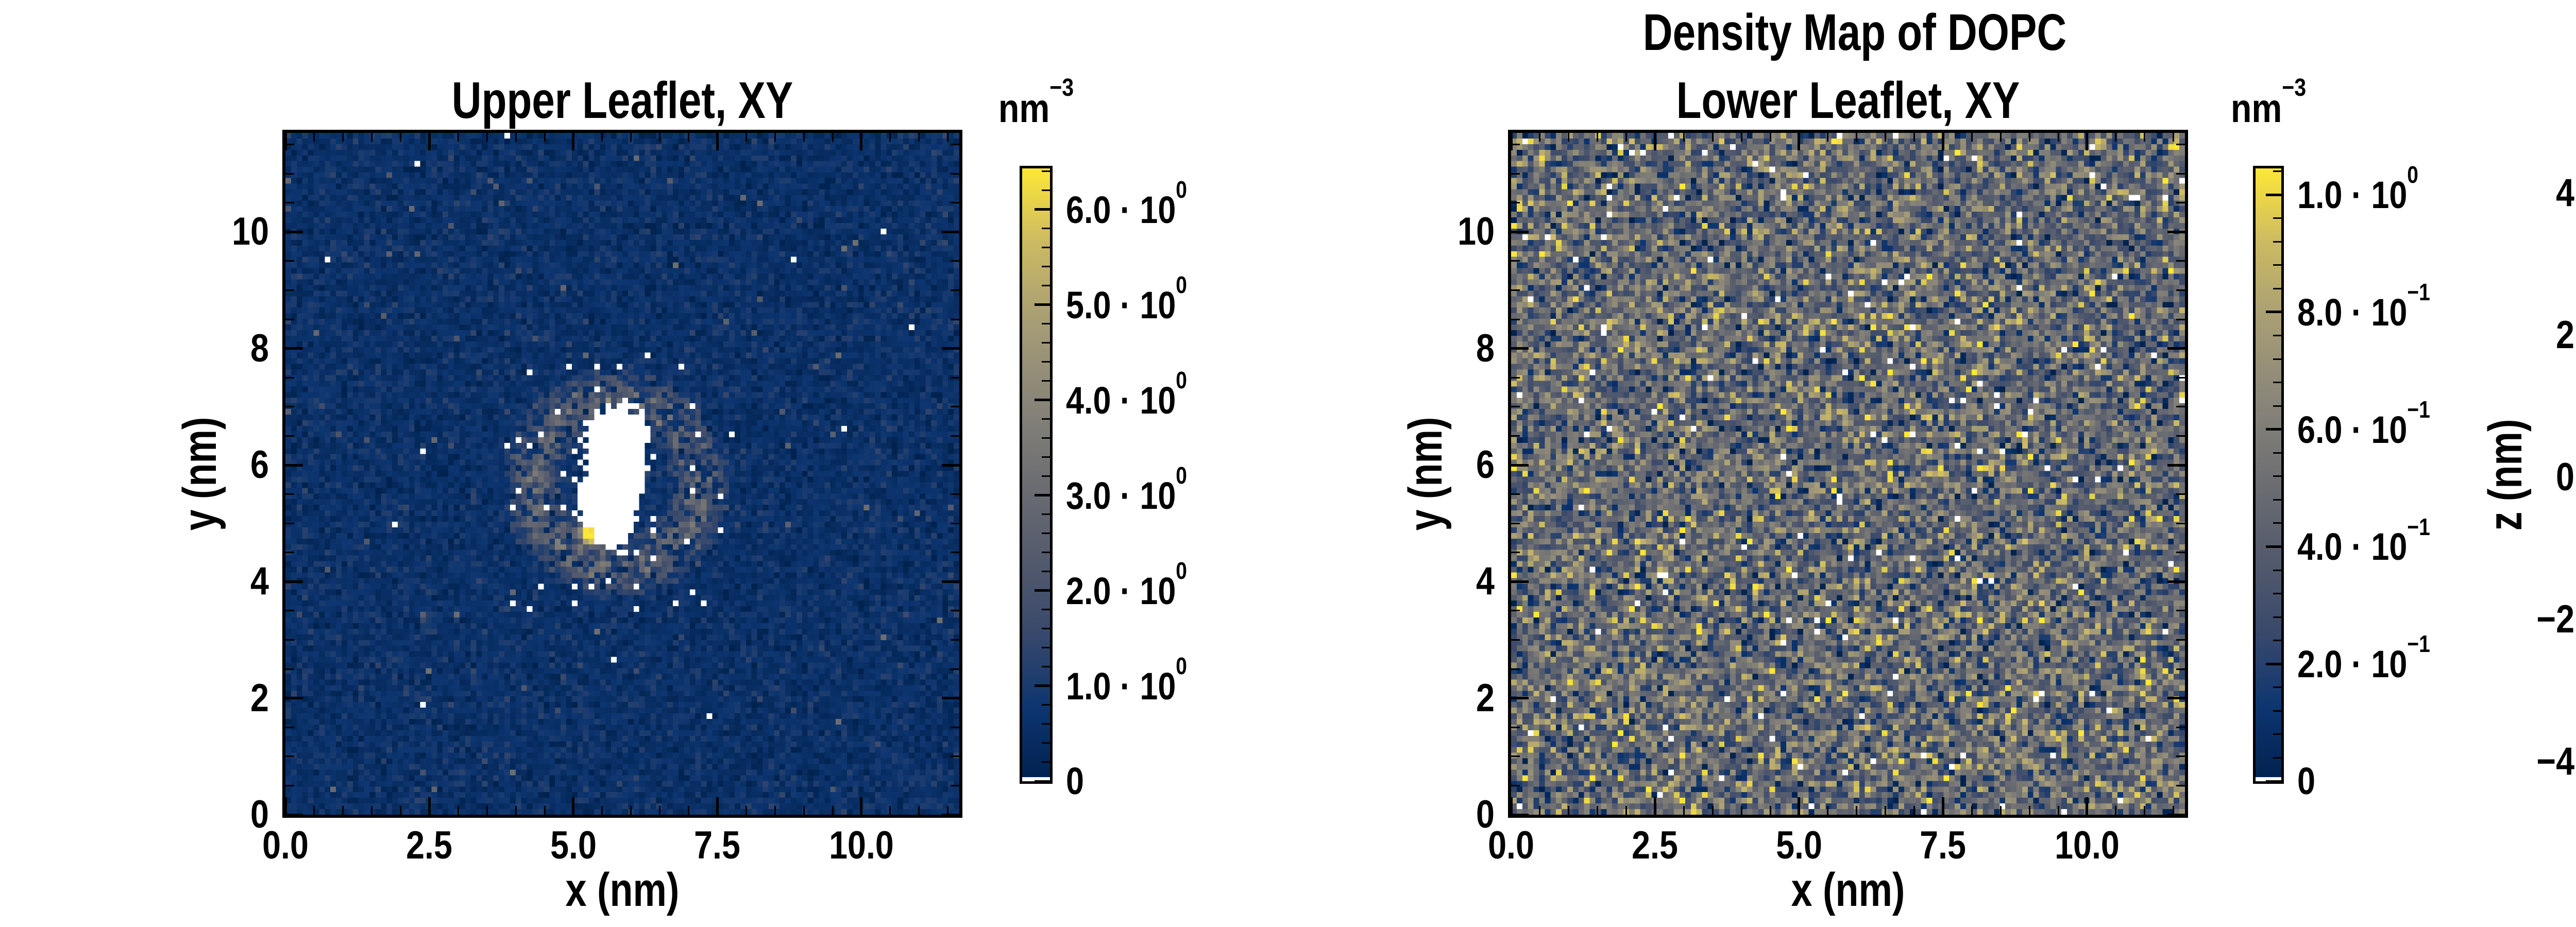 The height and width of the screenshot is (927, 2576). Describe the element at coordinates (622, 101) in the screenshot. I see `panel-title-upper-leaflet: Upper Leaflet, XY` at that location.